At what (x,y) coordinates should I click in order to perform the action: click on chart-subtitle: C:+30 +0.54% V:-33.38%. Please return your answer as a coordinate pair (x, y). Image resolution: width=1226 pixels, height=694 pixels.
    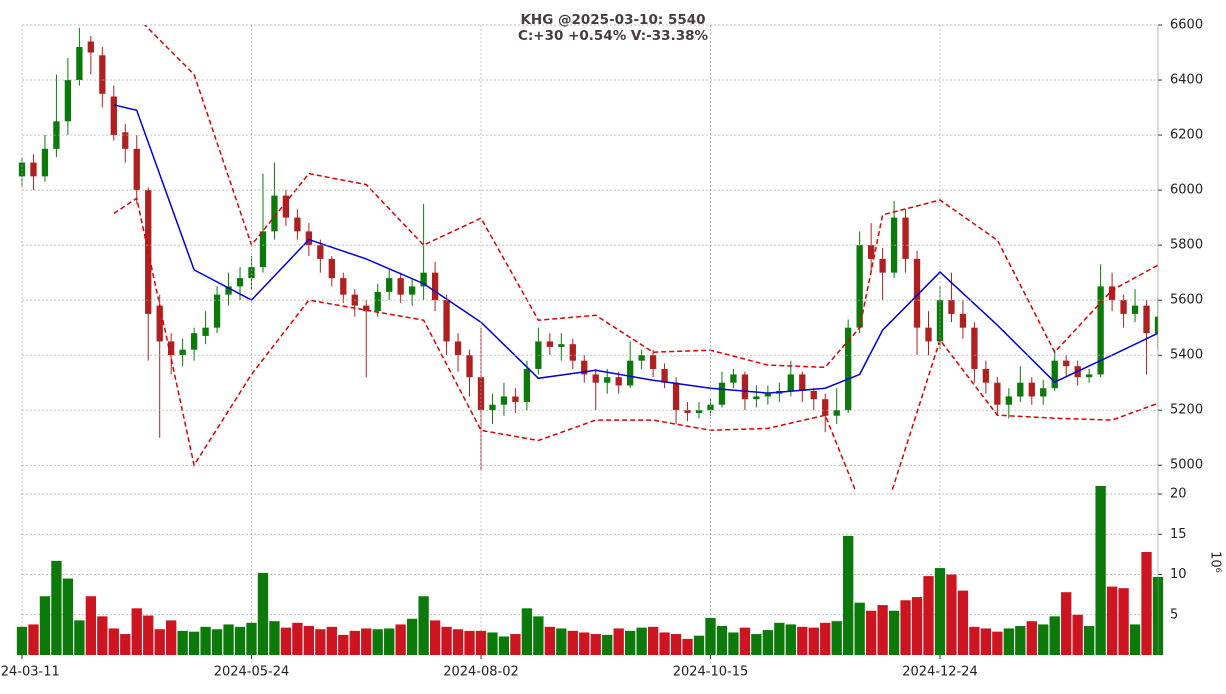
    Looking at the image, I should click on (613, 36).